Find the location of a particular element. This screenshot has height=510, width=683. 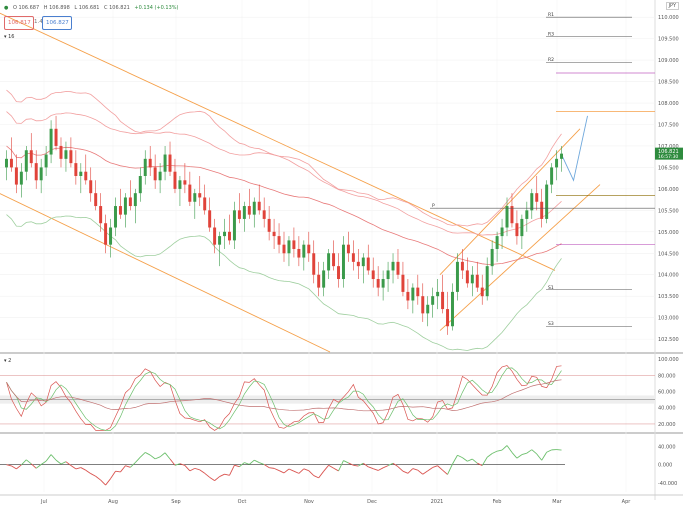

y-tick-label: 109.500 is located at coordinates (668, 40).